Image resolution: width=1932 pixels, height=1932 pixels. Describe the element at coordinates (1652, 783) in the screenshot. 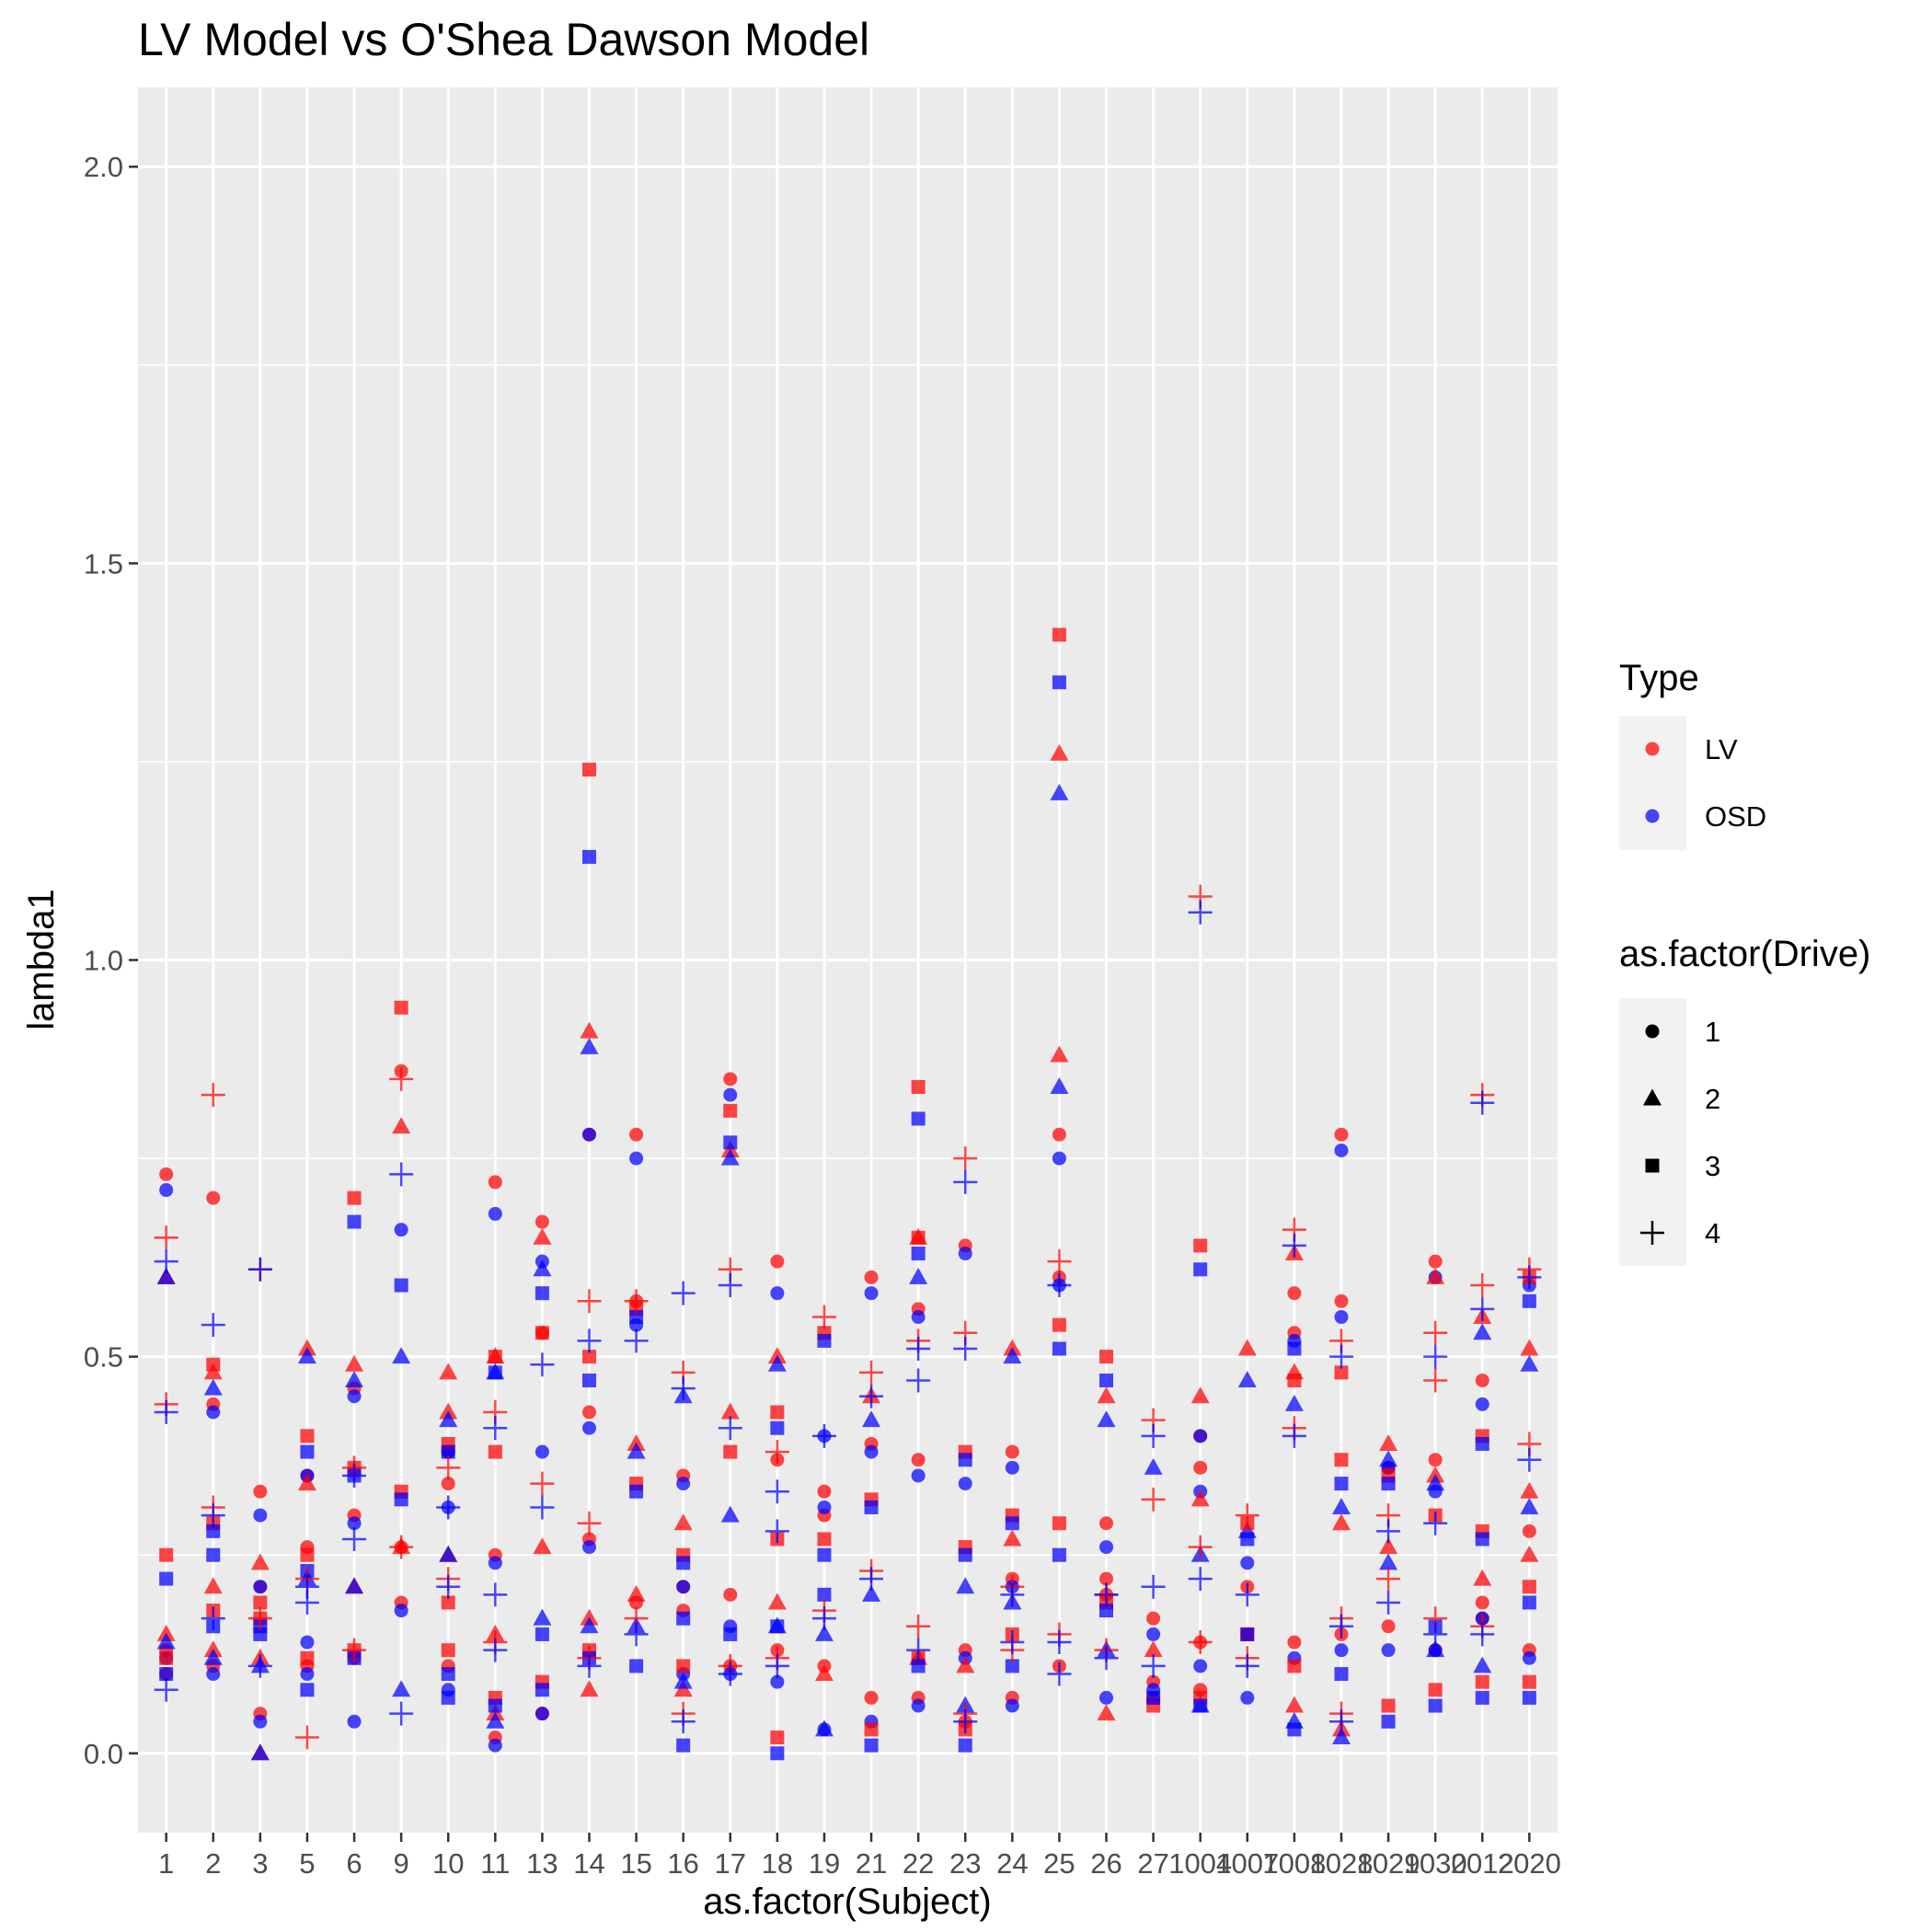

I see `legend-type-key-bg` at that location.